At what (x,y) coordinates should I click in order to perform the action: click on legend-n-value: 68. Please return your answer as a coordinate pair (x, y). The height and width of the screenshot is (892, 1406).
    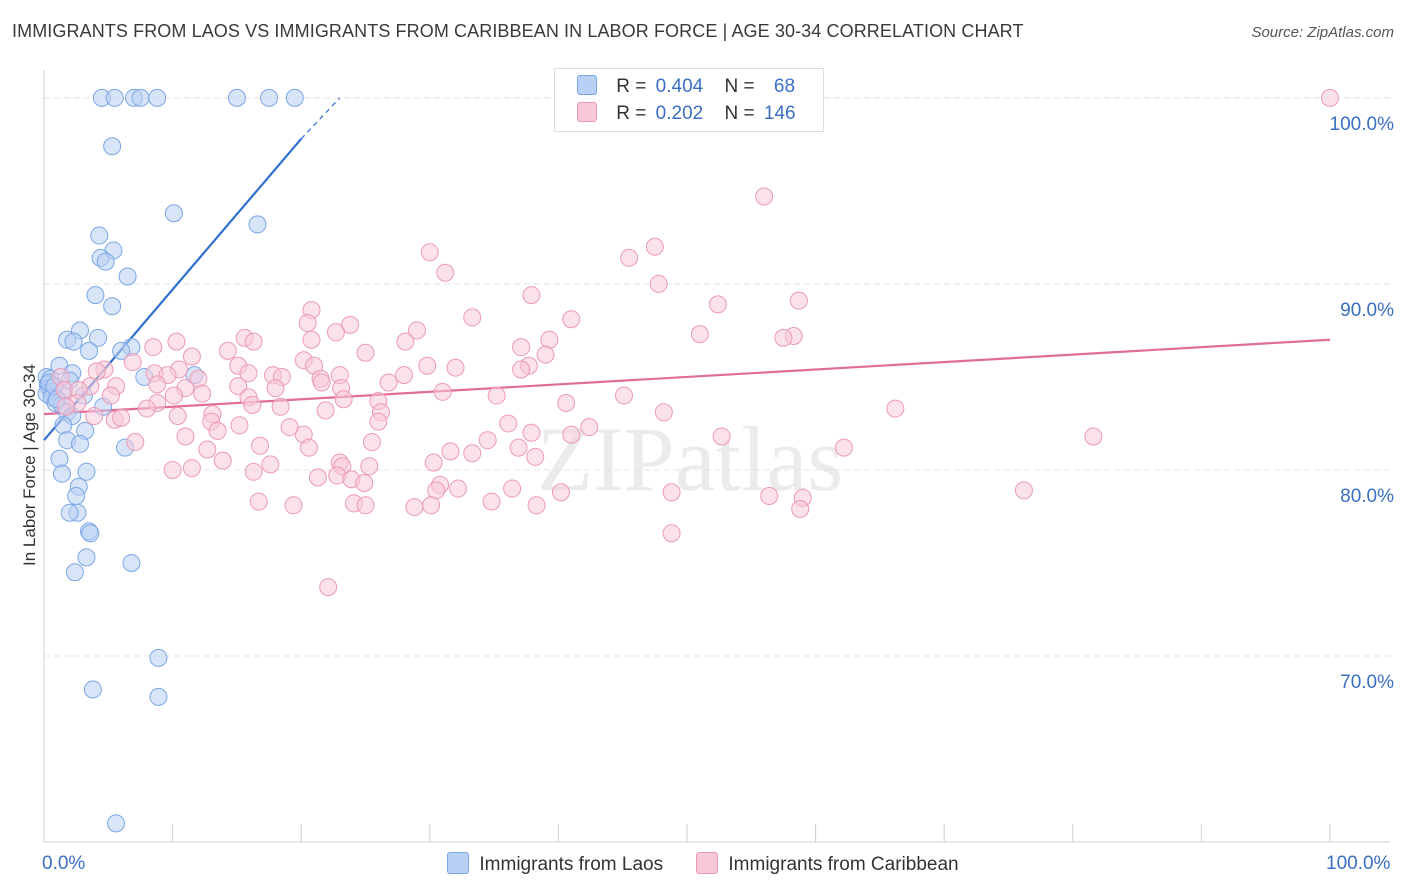
    Looking at the image, I should click on (784, 86).